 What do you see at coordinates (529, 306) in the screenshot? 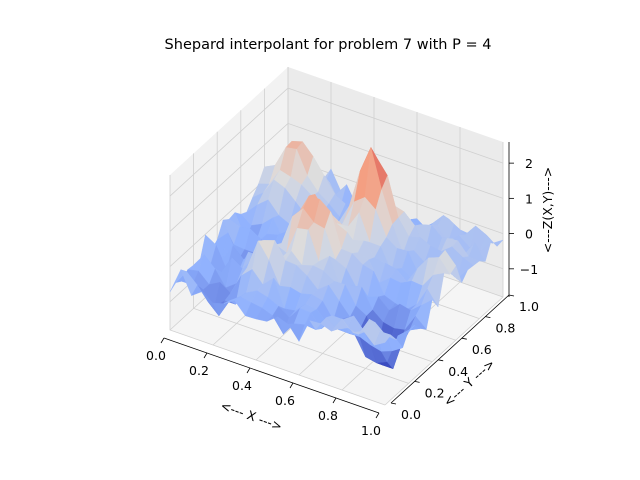
I see `y-tick-label-5: 1.0` at bounding box center [529, 306].